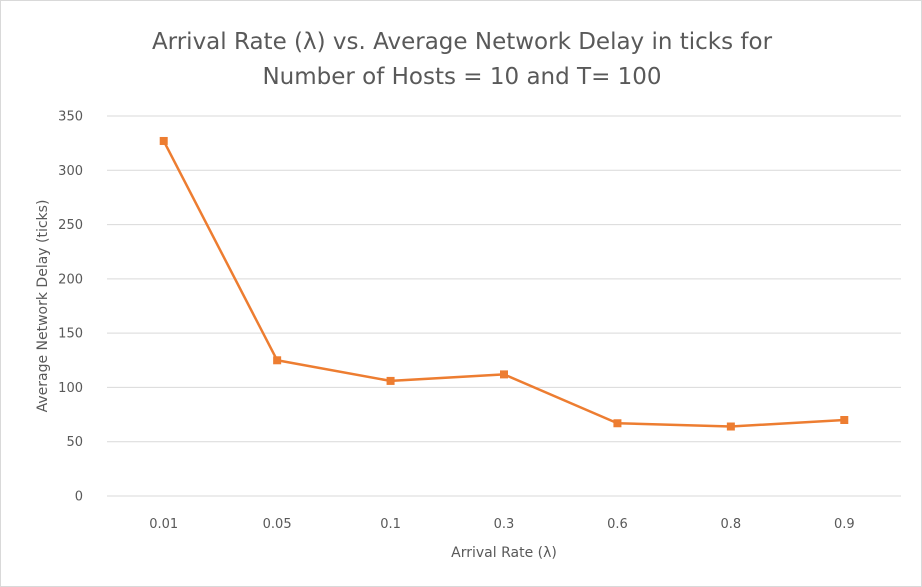 This screenshot has height=587, width=922. I want to click on x-tick-label: 0.3, so click(504, 524).